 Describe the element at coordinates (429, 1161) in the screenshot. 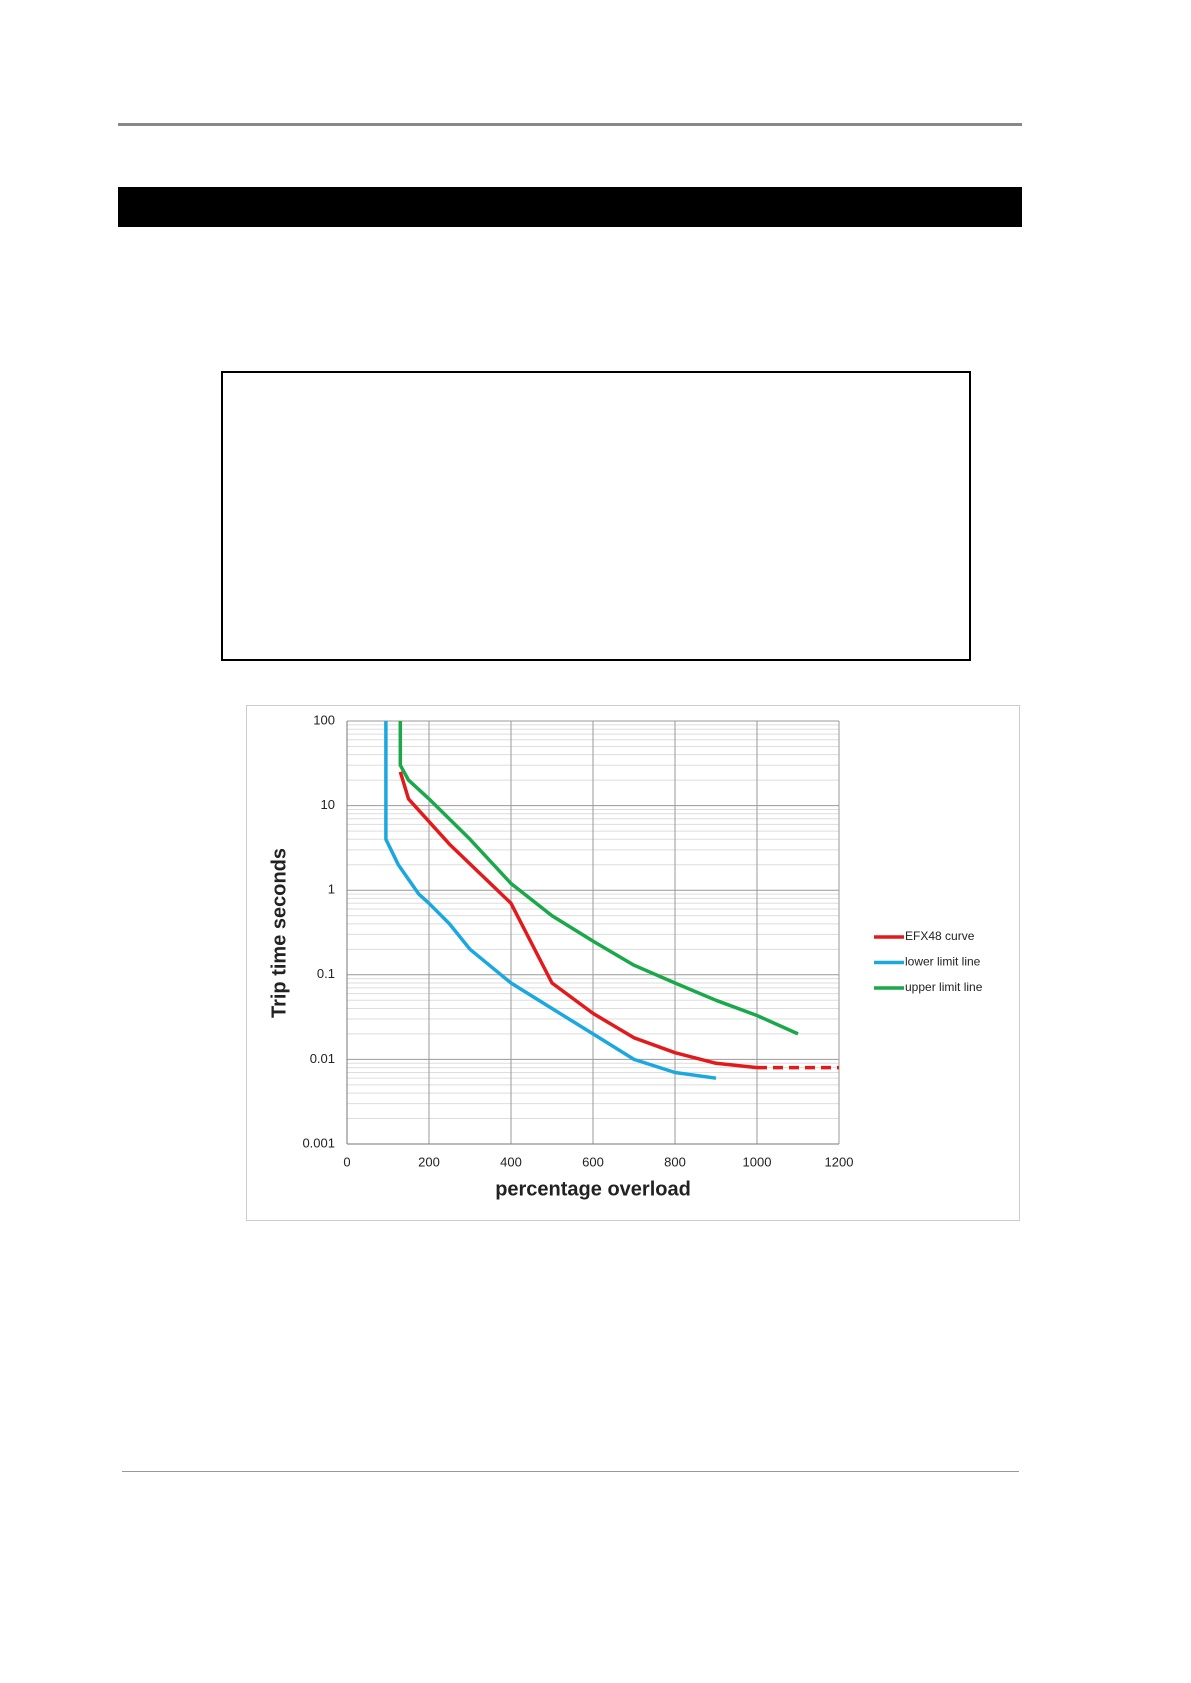

I see `x-tick-label: 200` at that location.